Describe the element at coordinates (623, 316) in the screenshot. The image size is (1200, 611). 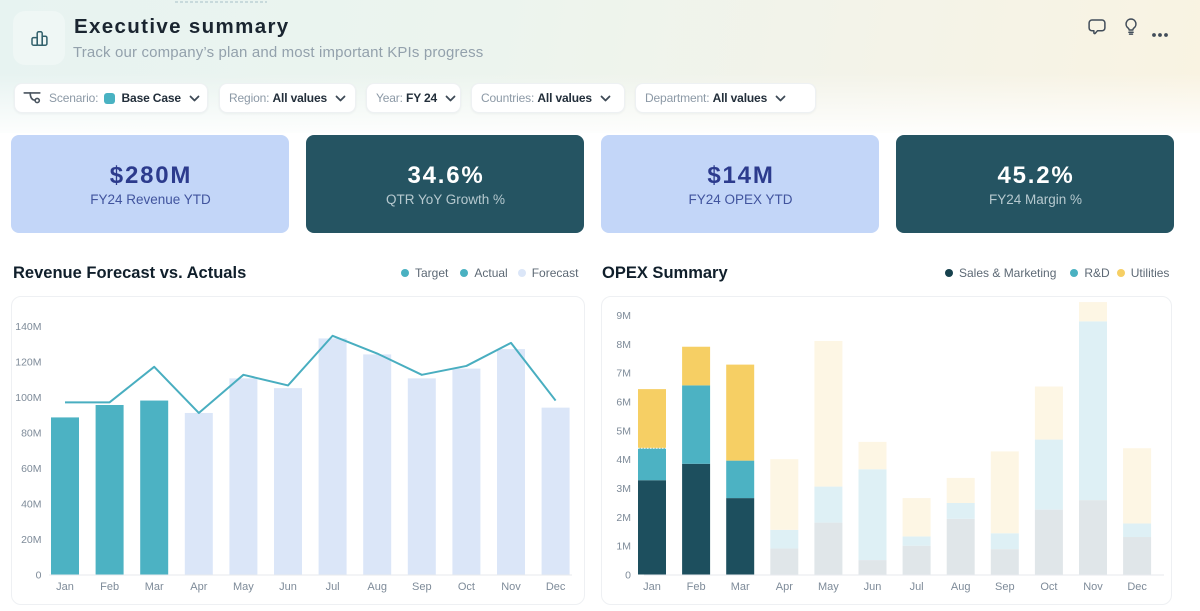
I see `svg-text: 9M` at that location.